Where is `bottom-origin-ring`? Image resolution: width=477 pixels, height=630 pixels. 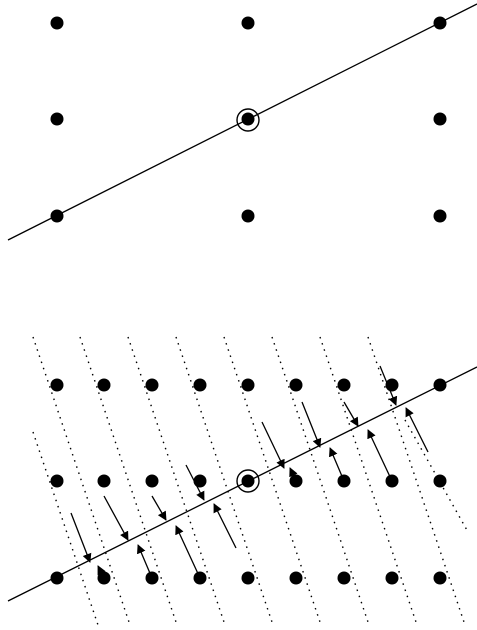
bottom-origin-ring is located at coordinates (248, 481).